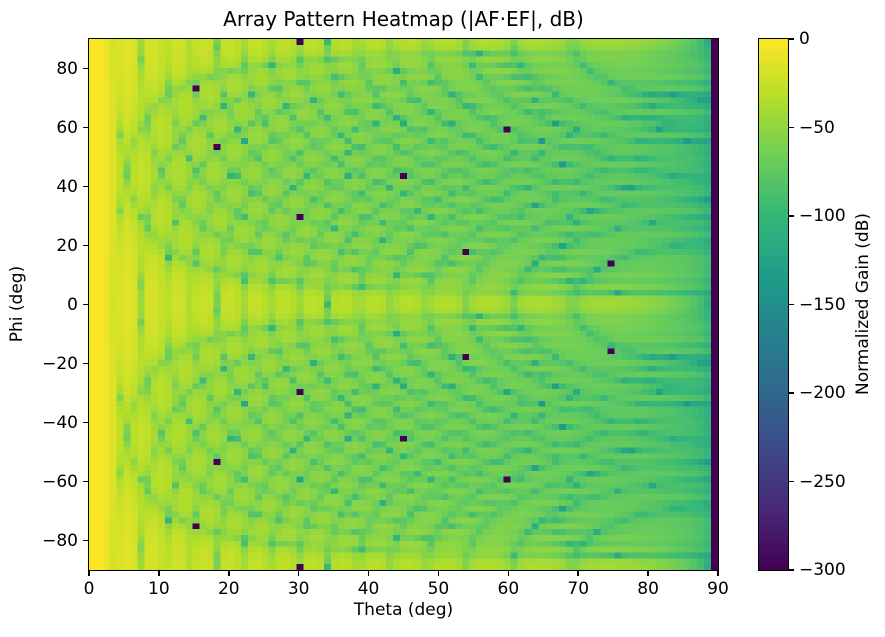 The width and height of the screenshot is (885, 637). Describe the element at coordinates (72, 304) in the screenshot. I see `y-tick-label: 0` at that location.